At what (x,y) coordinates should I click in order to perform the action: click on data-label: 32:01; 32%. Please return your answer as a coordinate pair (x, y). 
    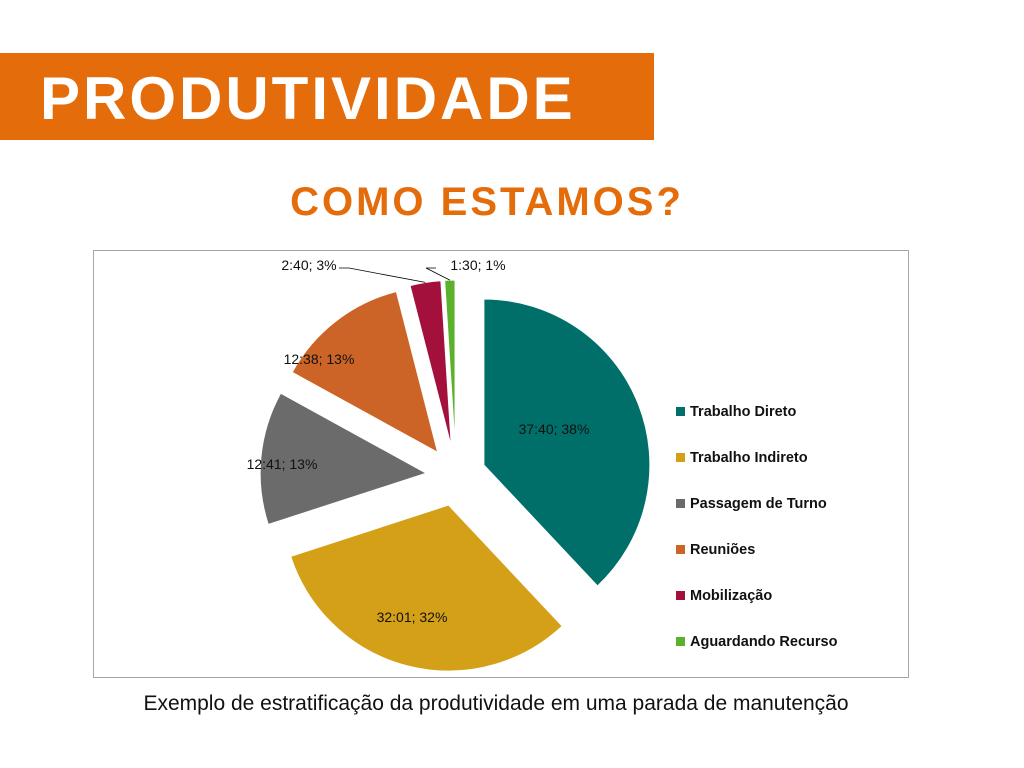
    Looking at the image, I should click on (412, 617).